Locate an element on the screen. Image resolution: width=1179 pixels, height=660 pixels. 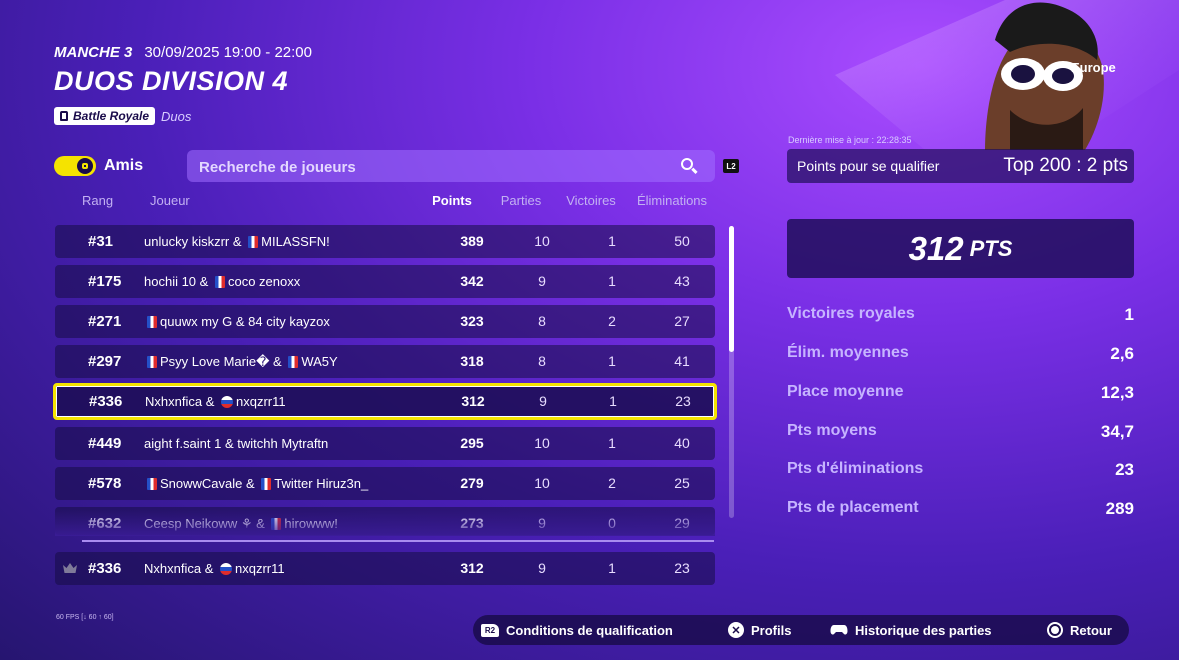
own-player-2: nxqzrr11 is located at coordinates (260, 568).